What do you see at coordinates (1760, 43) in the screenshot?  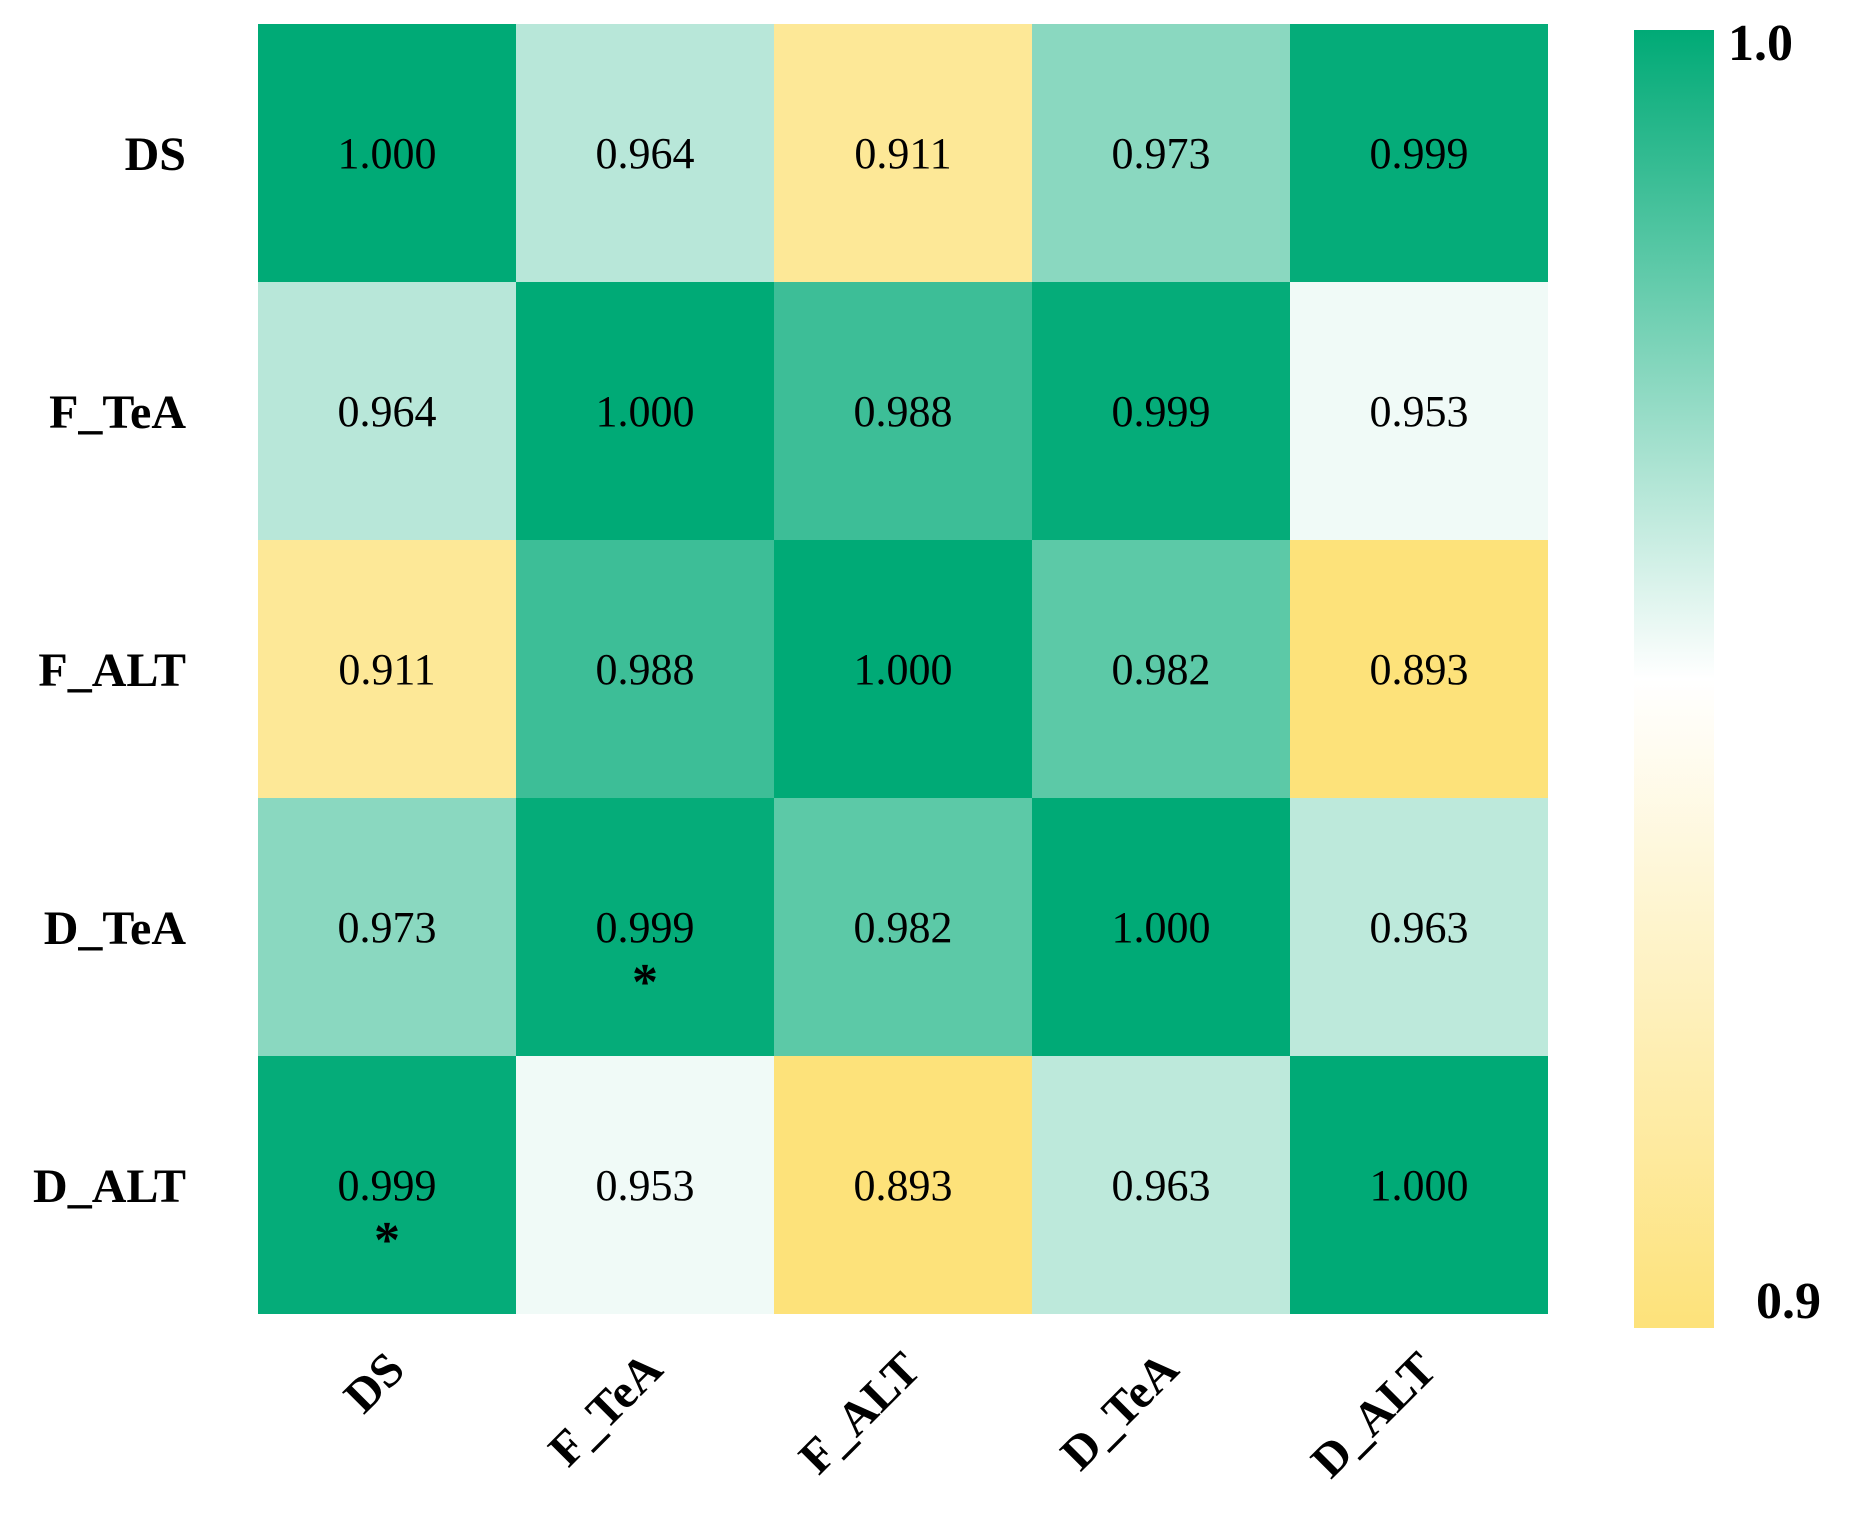 I see `colorbar-max-label: 1.0` at bounding box center [1760, 43].